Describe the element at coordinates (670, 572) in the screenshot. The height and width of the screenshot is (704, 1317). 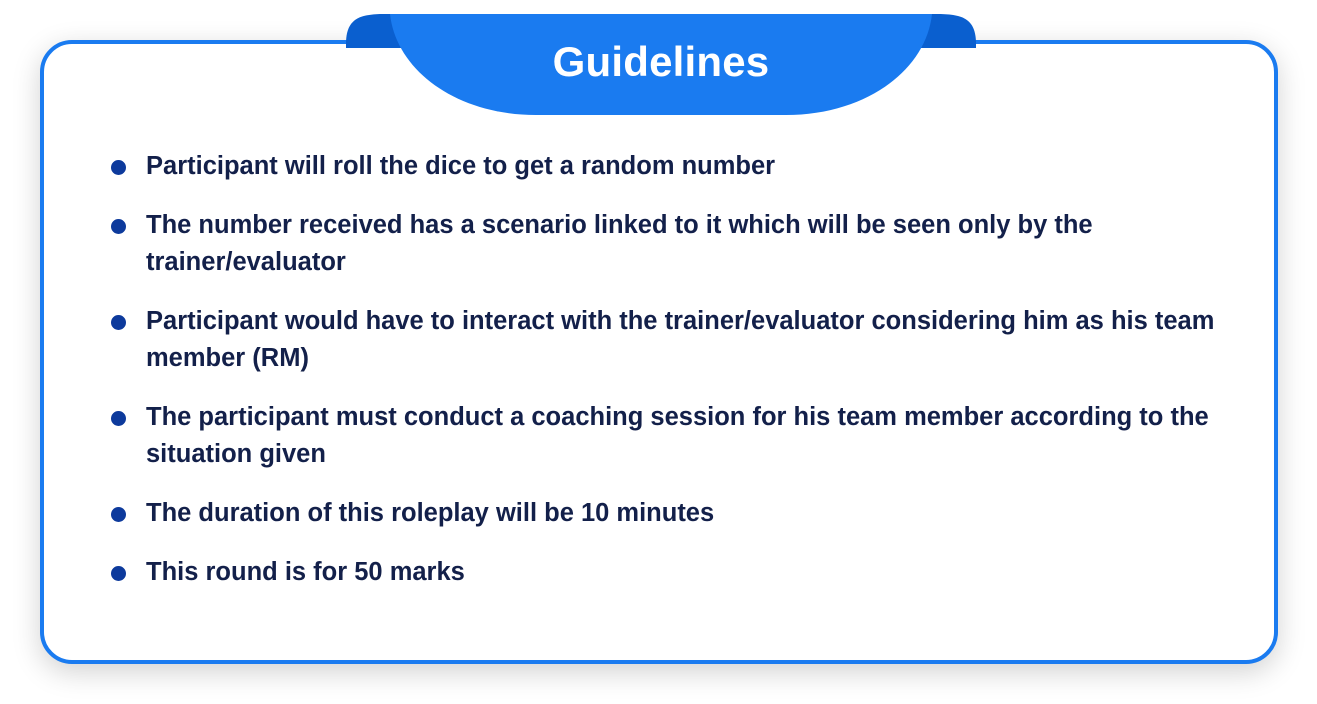
I see `list-item: This round is for 50 marks` at that location.